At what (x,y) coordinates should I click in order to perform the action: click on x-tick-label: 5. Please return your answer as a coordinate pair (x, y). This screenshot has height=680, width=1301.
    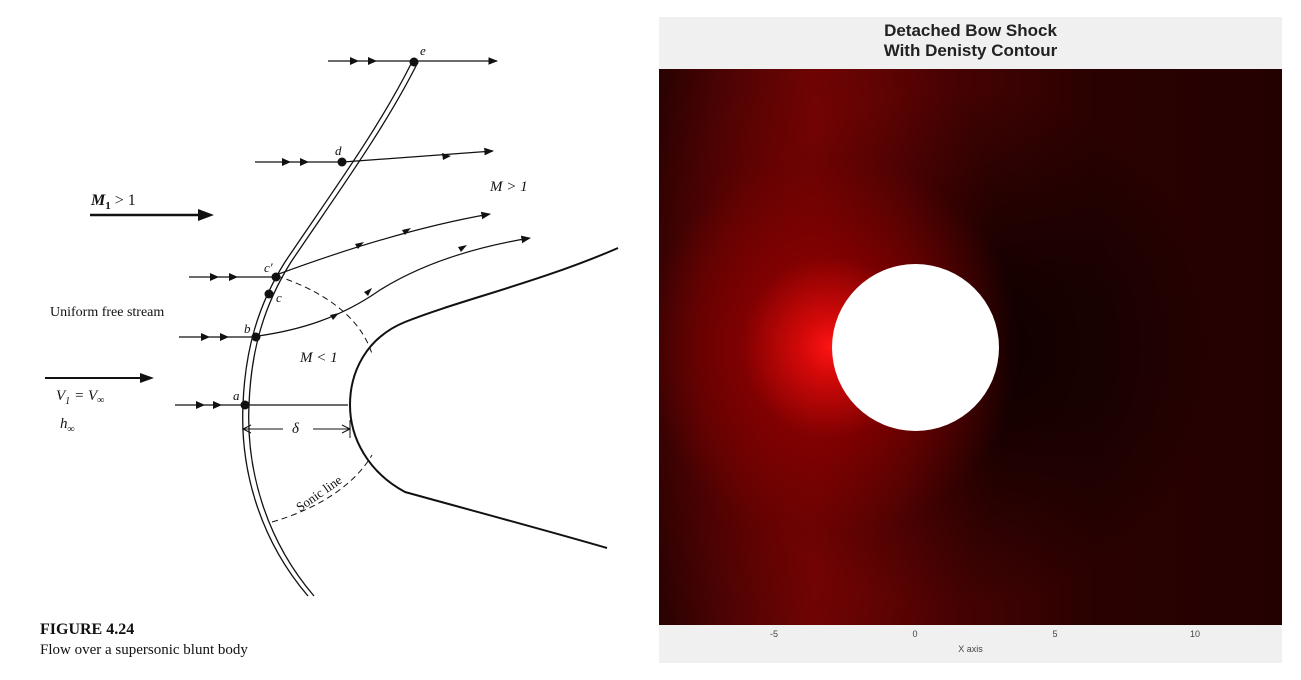
    Looking at the image, I should click on (1055, 634).